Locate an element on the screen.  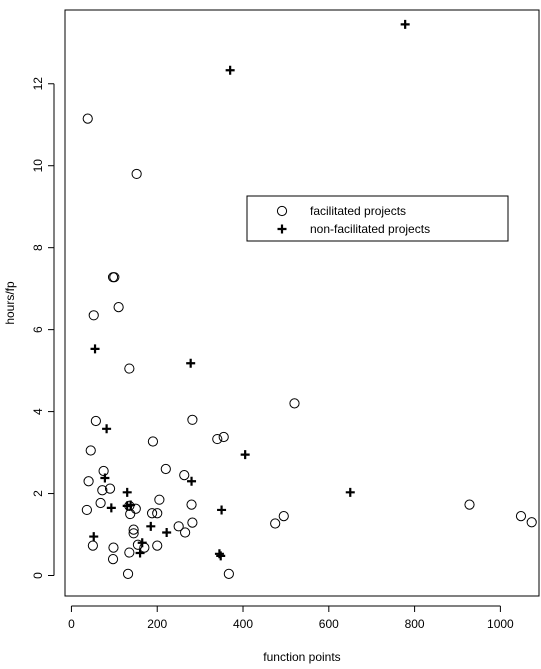
x-tick-label: 1000 is located at coordinates (500, 624).